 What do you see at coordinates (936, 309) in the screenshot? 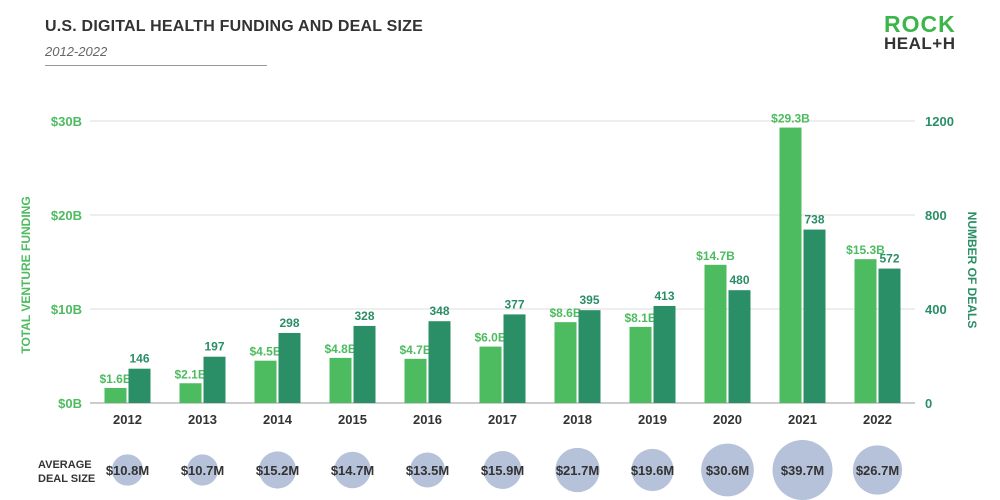
I see `right-tick-label: 400` at bounding box center [936, 309].